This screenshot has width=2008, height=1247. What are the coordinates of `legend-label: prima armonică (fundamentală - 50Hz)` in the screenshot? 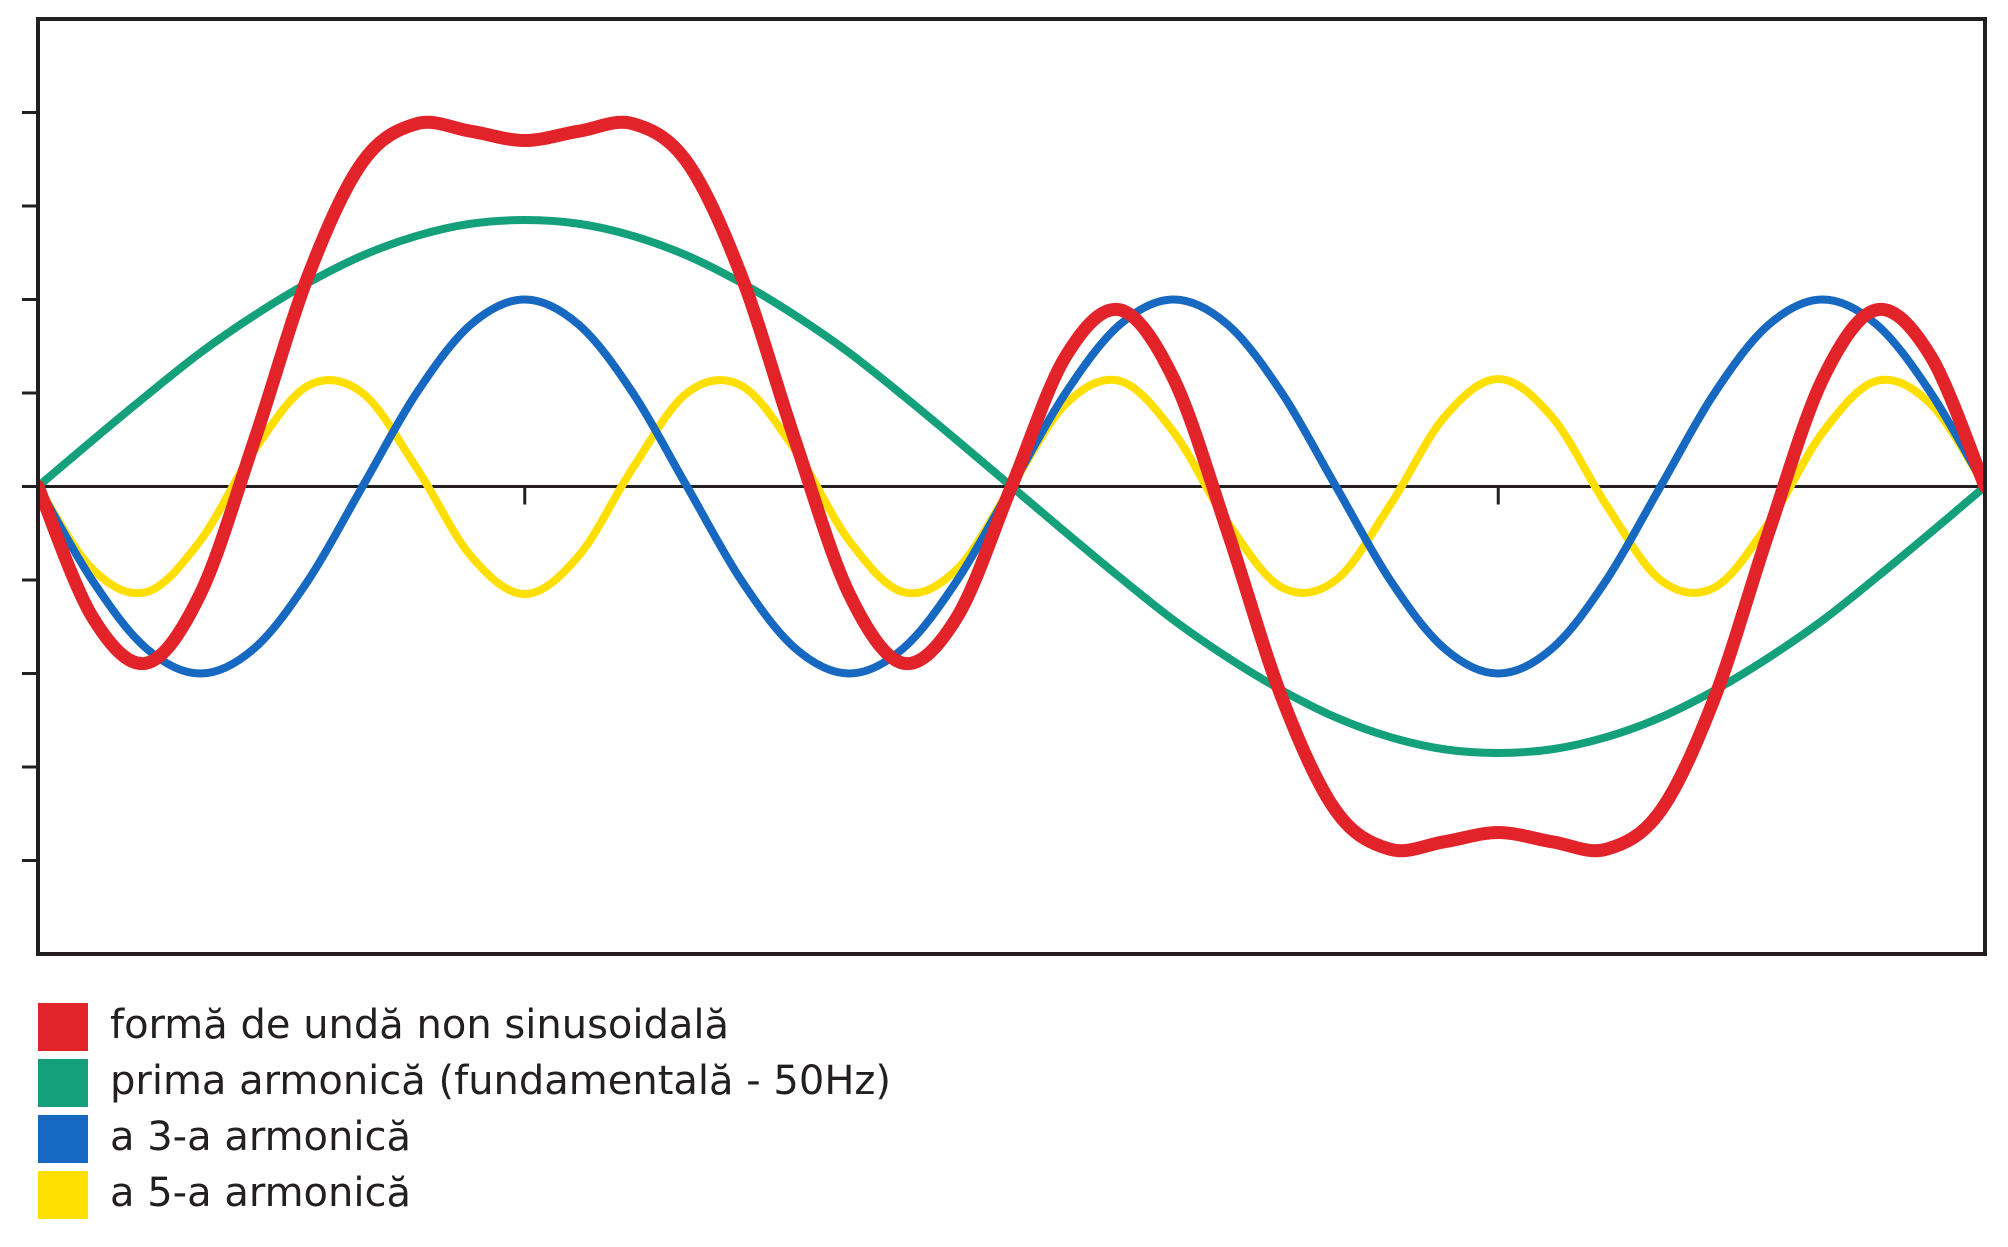 It's located at (500, 1081).